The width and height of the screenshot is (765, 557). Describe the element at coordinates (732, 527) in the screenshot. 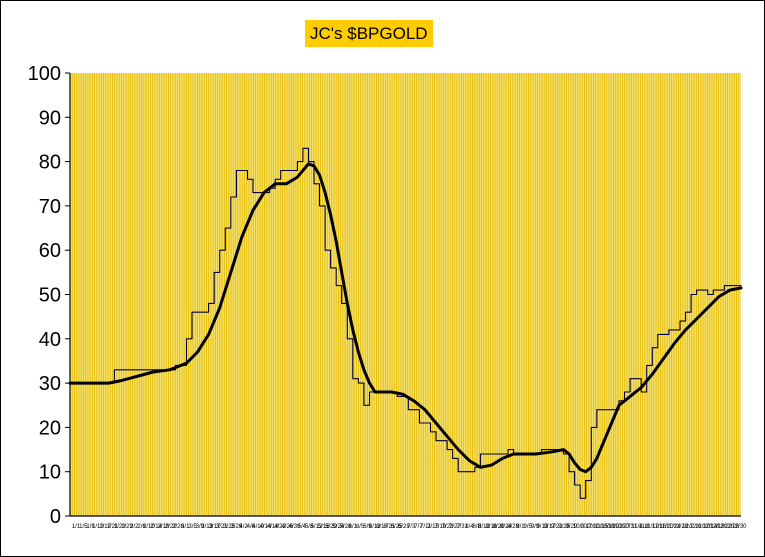

I see `x-tick-label: 12/26` at that location.